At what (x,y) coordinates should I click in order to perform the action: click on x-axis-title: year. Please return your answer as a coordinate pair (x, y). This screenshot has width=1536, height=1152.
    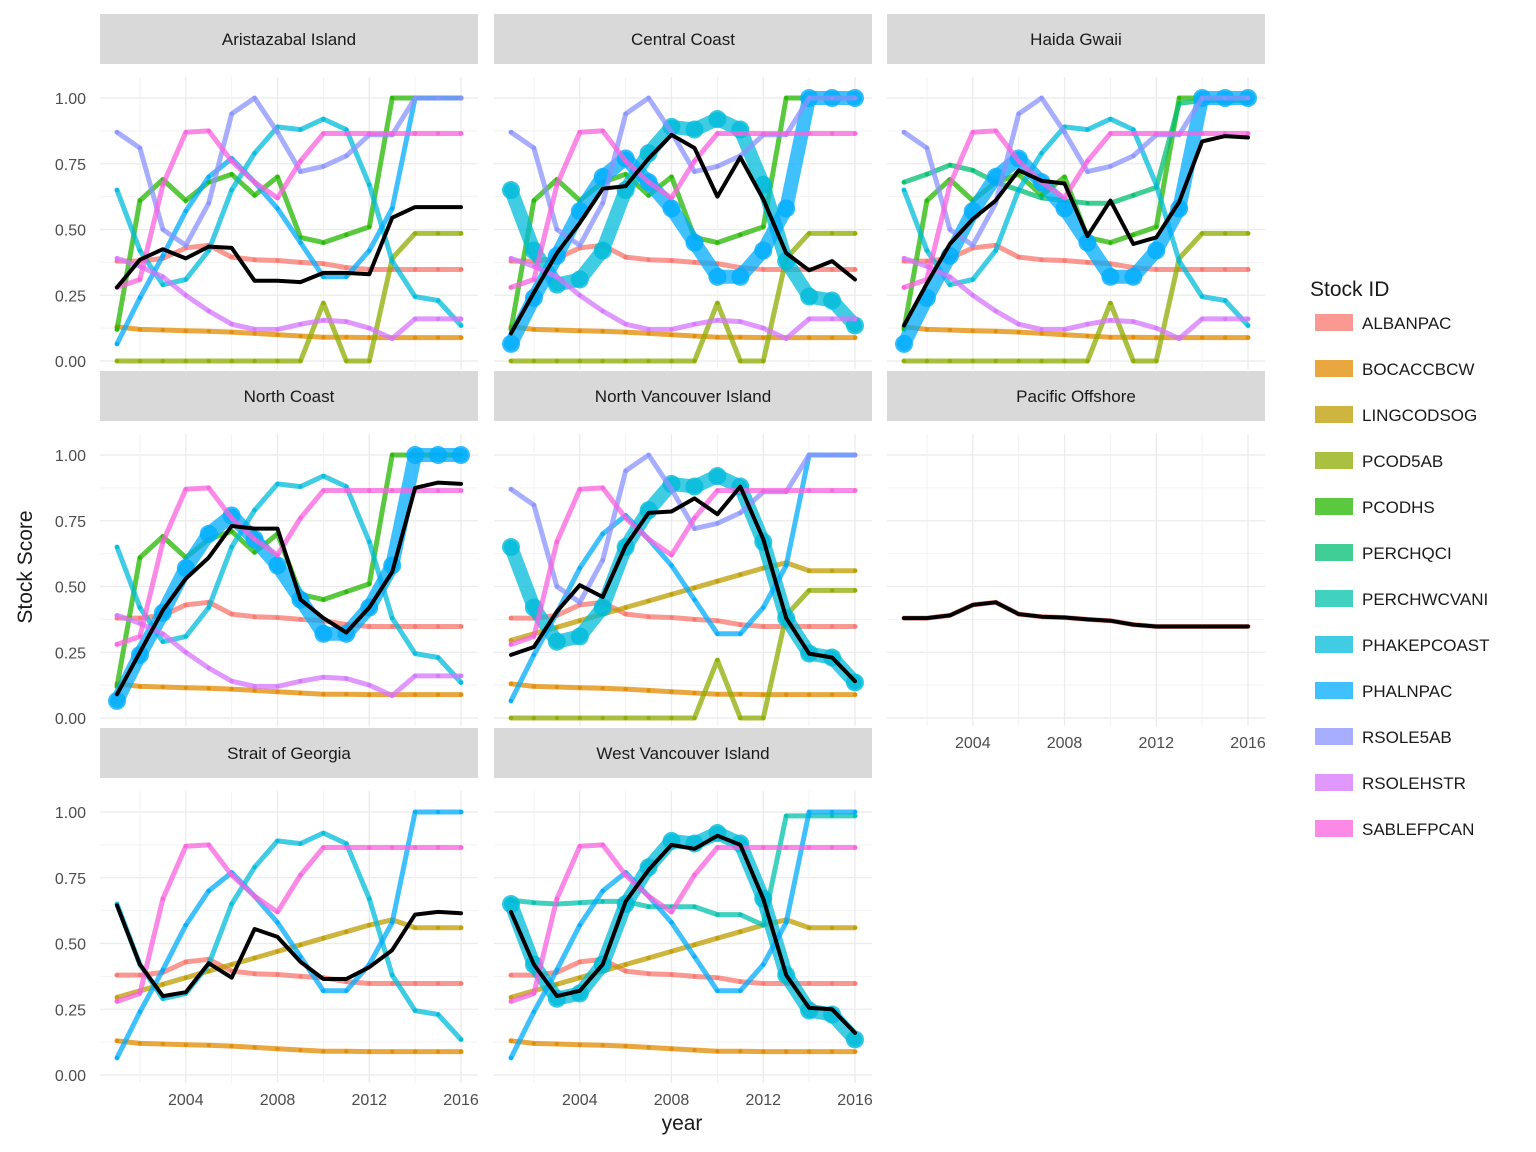
    Looking at the image, I should click on (682, 1123).